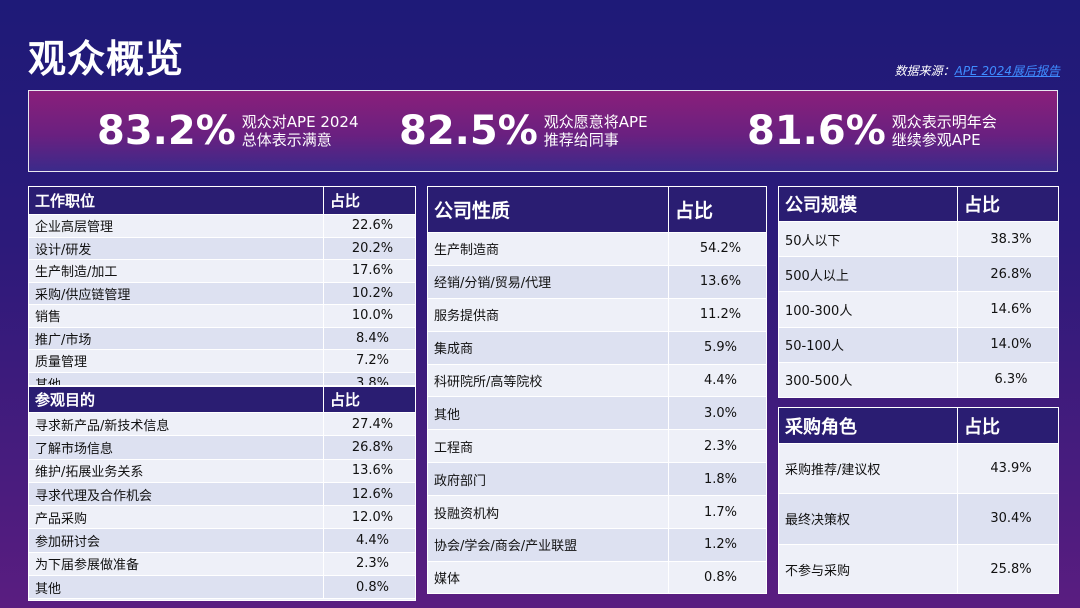 The height and width of the screenshot is (608, 1080). I want to click on table-row: 50-100人 14.0%, so click(918, 345).